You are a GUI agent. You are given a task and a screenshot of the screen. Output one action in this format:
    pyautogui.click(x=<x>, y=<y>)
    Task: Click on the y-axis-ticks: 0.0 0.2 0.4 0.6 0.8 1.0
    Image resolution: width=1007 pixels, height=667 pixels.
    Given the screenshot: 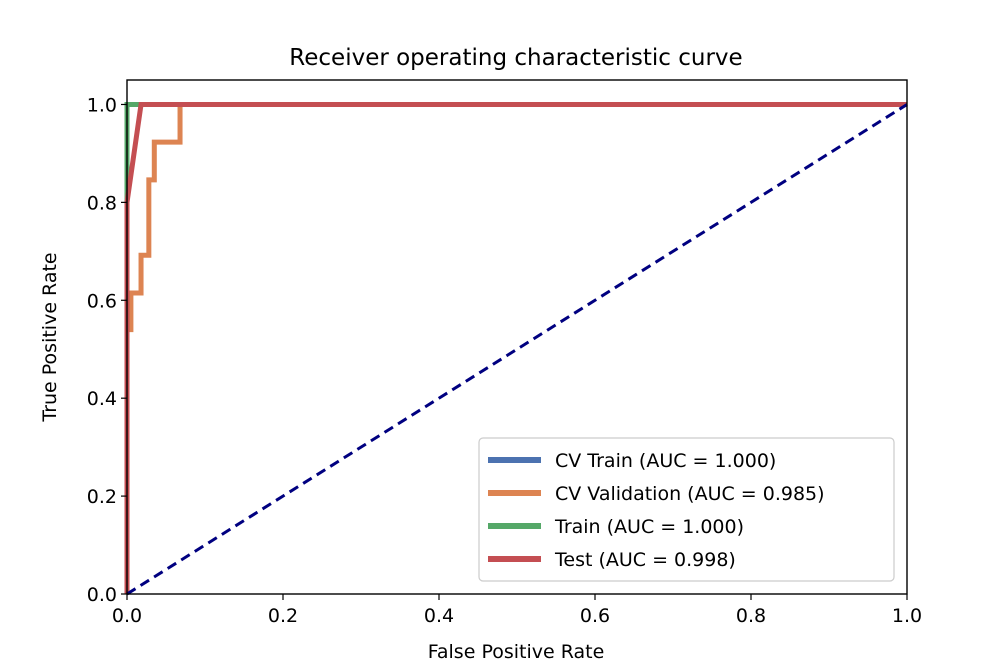 What is the action you would take?
    pyautogui.click(x=107, y=350)
    